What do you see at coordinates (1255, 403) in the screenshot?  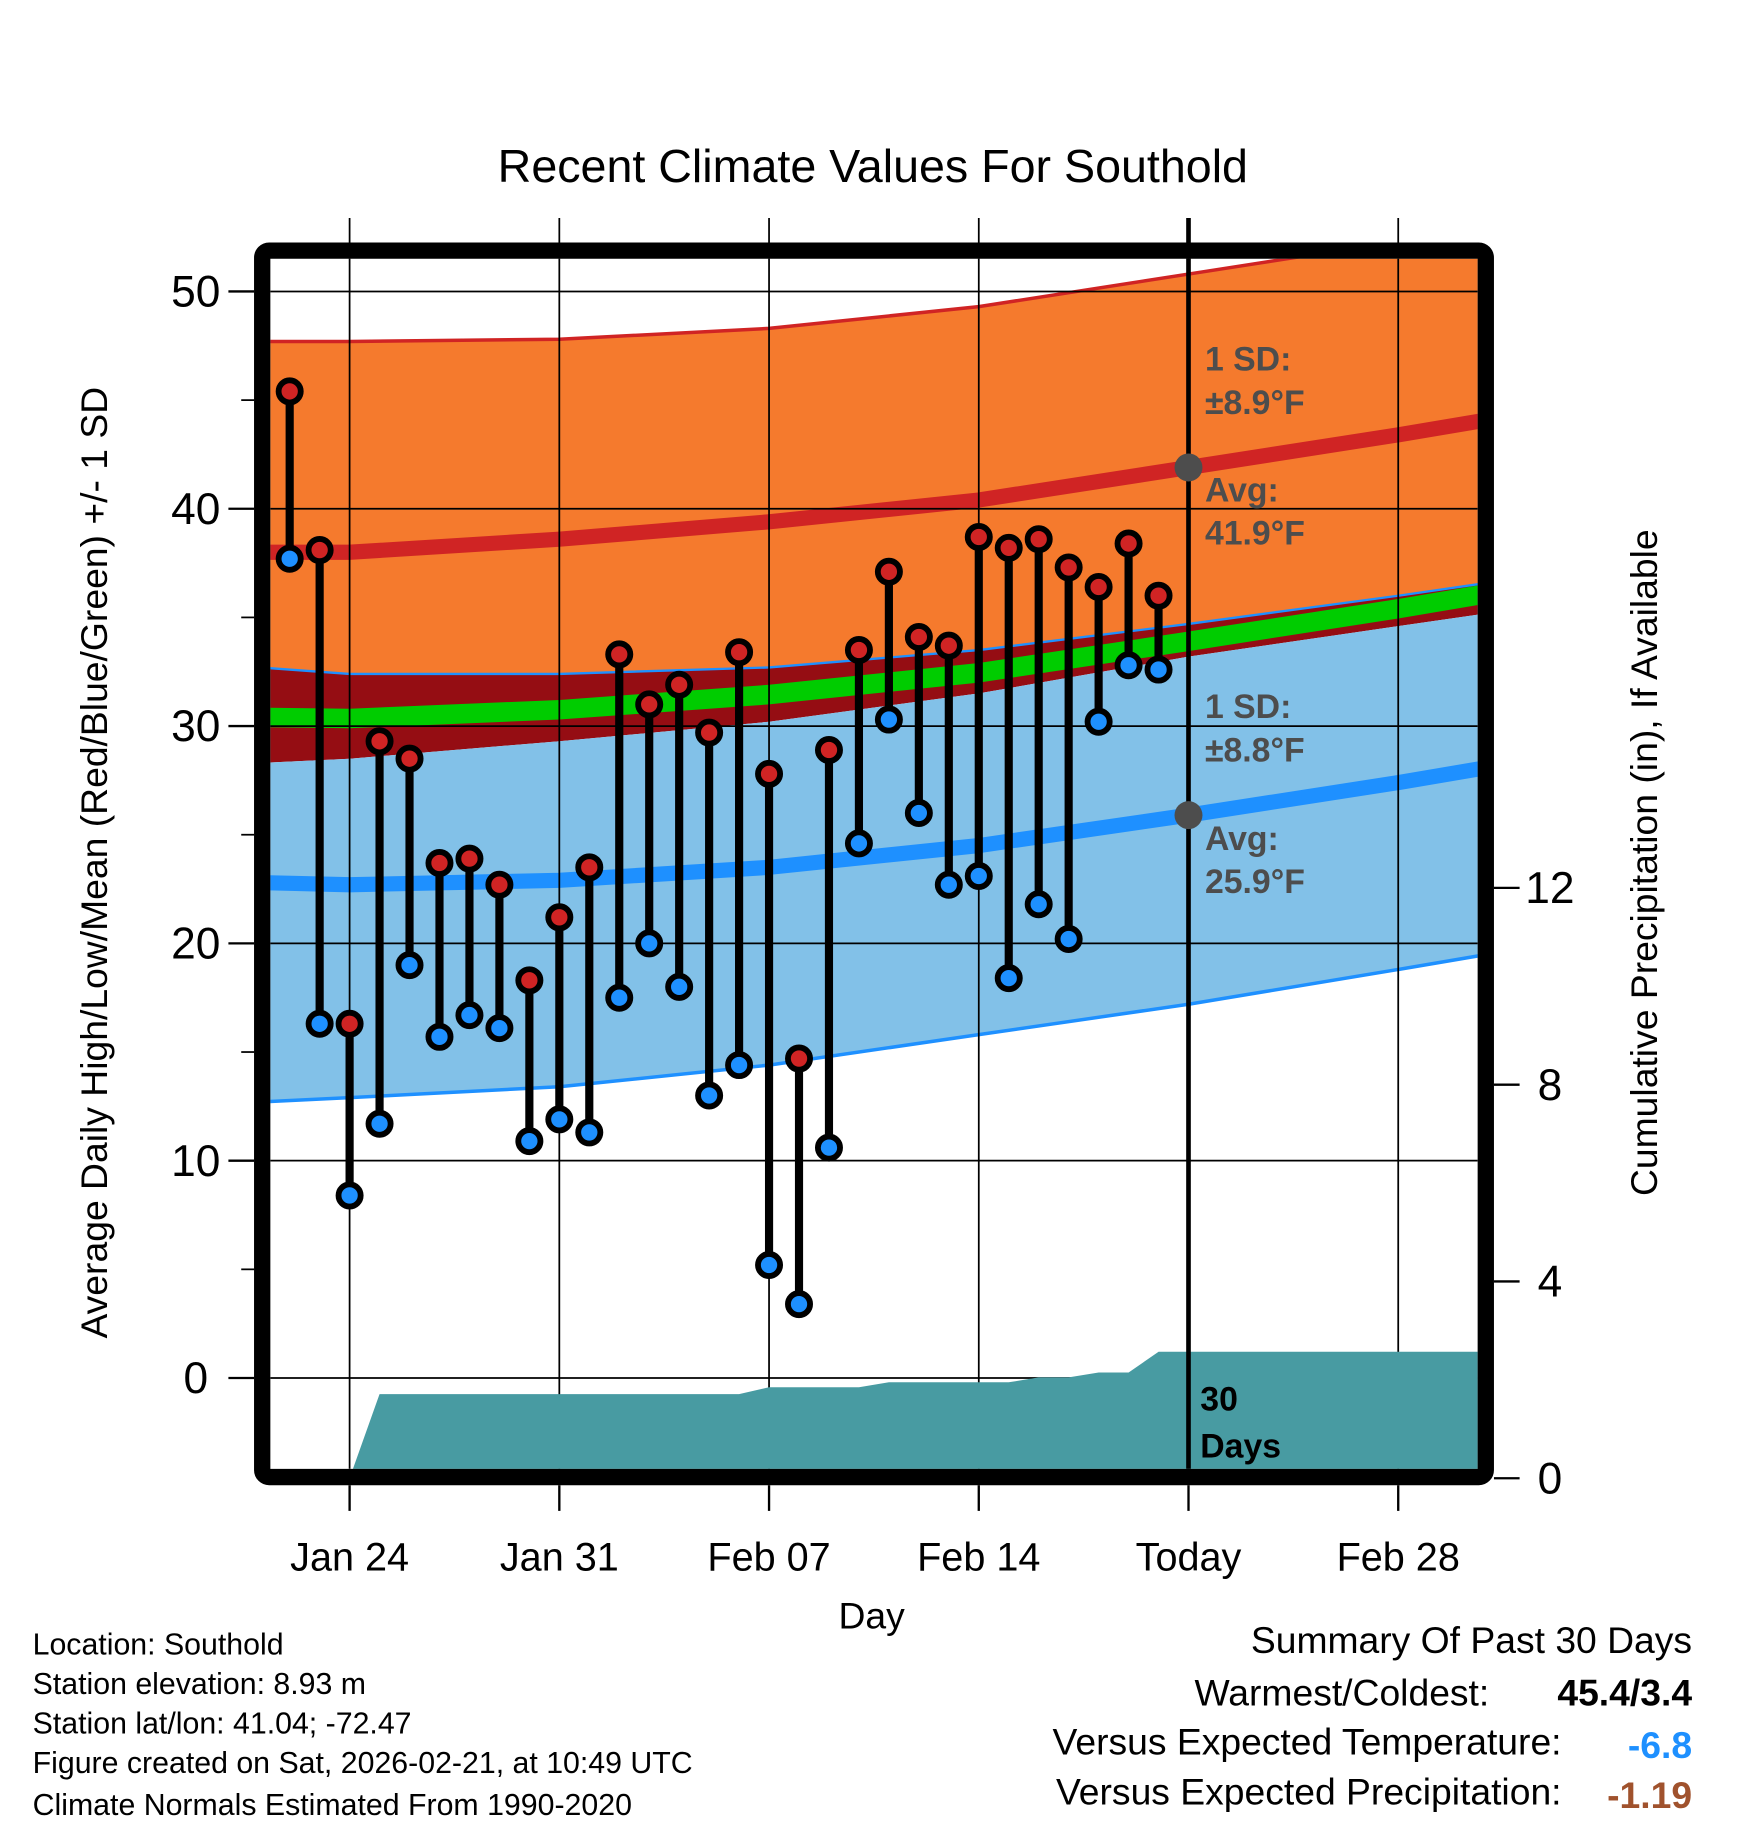 I see `high-sd-value: ±8.9°F` at bounding box center [1255, 403].